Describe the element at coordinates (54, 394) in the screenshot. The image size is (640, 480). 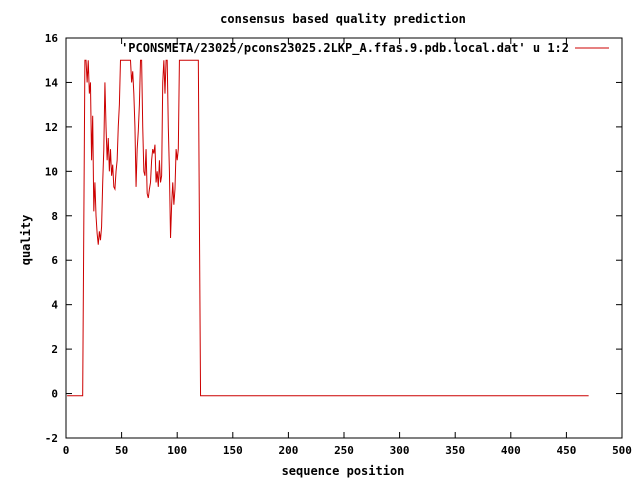
I see `y-tick-label: 0` at that location.